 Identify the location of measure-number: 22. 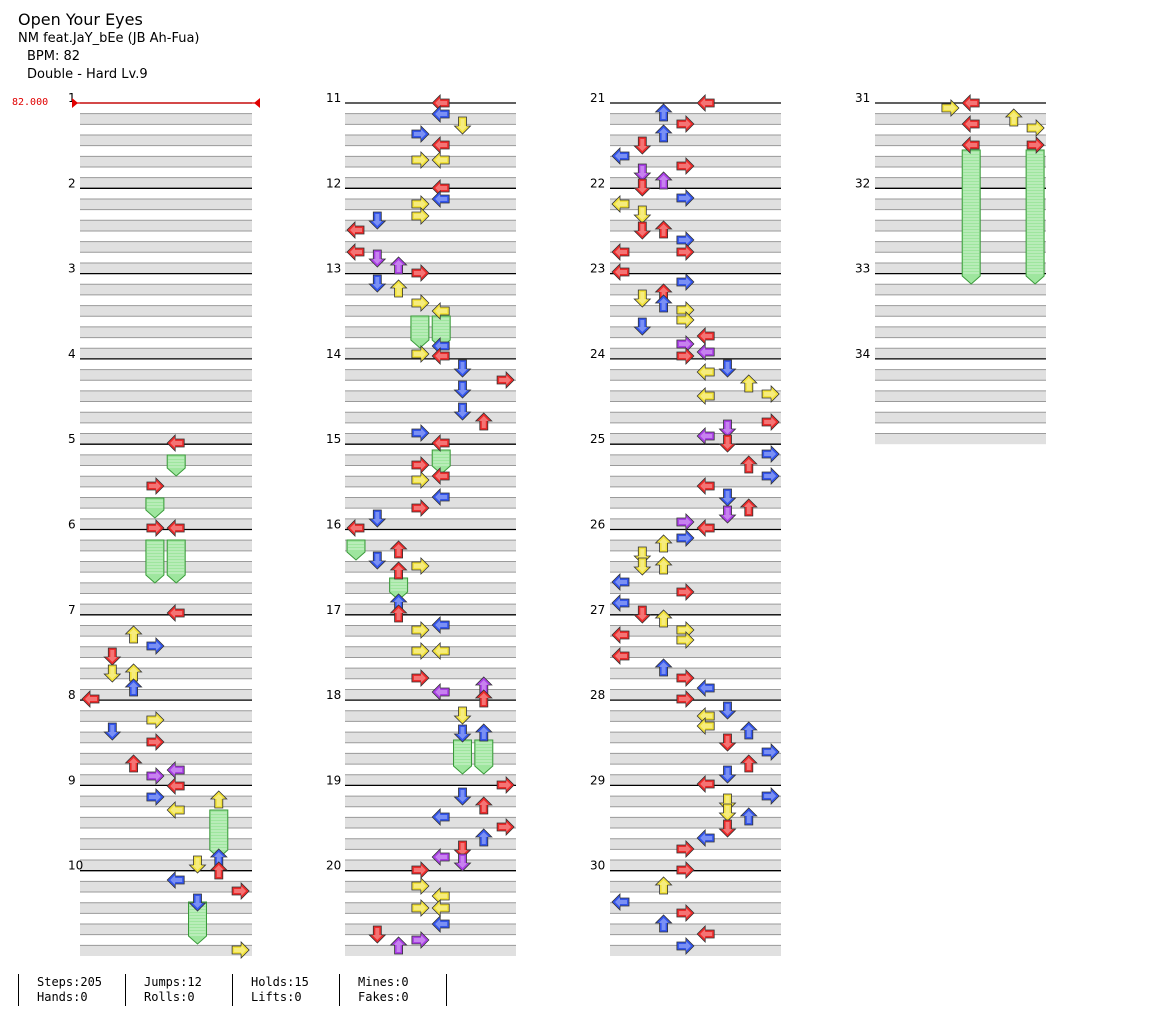
(597, 183).